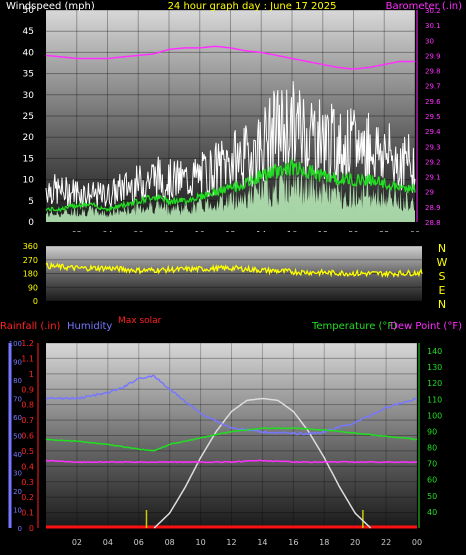 This screenshot has width=466, height=555. What do you see at coordinates (433, 178) in the screenshot?
I see `y2-tick-label: 29.1` at bounding box center [433, 178].